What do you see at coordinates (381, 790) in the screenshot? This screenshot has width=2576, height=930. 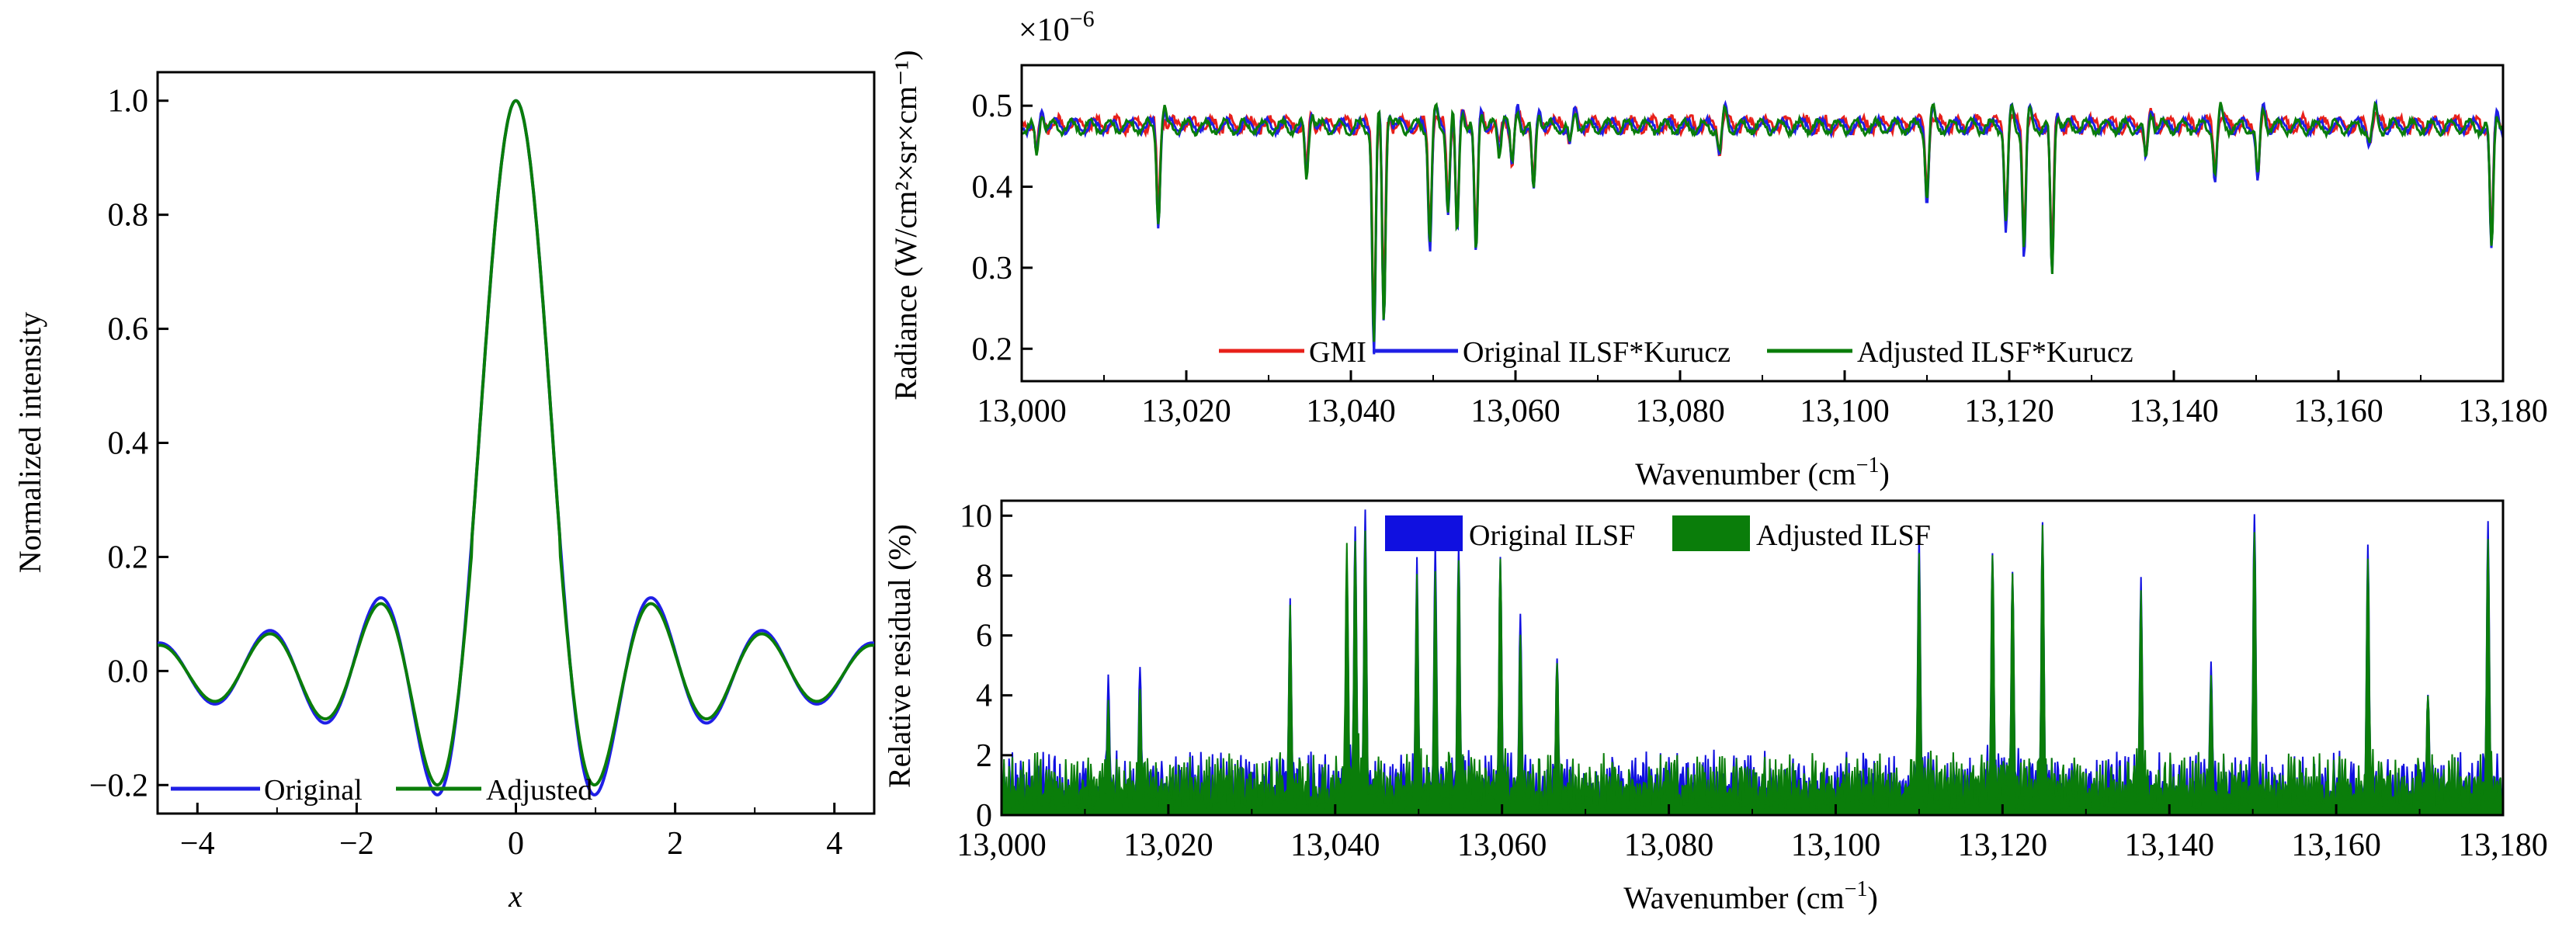 I see `ilsf-legend: Original Adjusted` at bounding box center [381, 790].